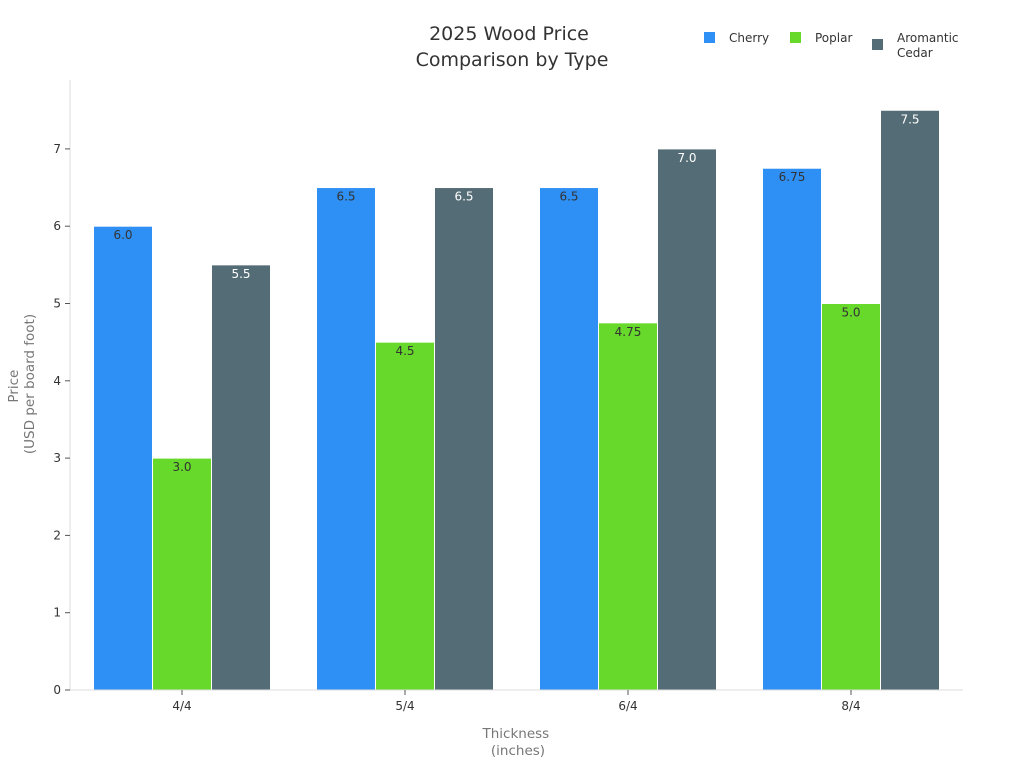 This screenshot has width=1024, height=768. I want to click on data-label-aromantic-cedar-5-4: 6.5, so click(463, 197).